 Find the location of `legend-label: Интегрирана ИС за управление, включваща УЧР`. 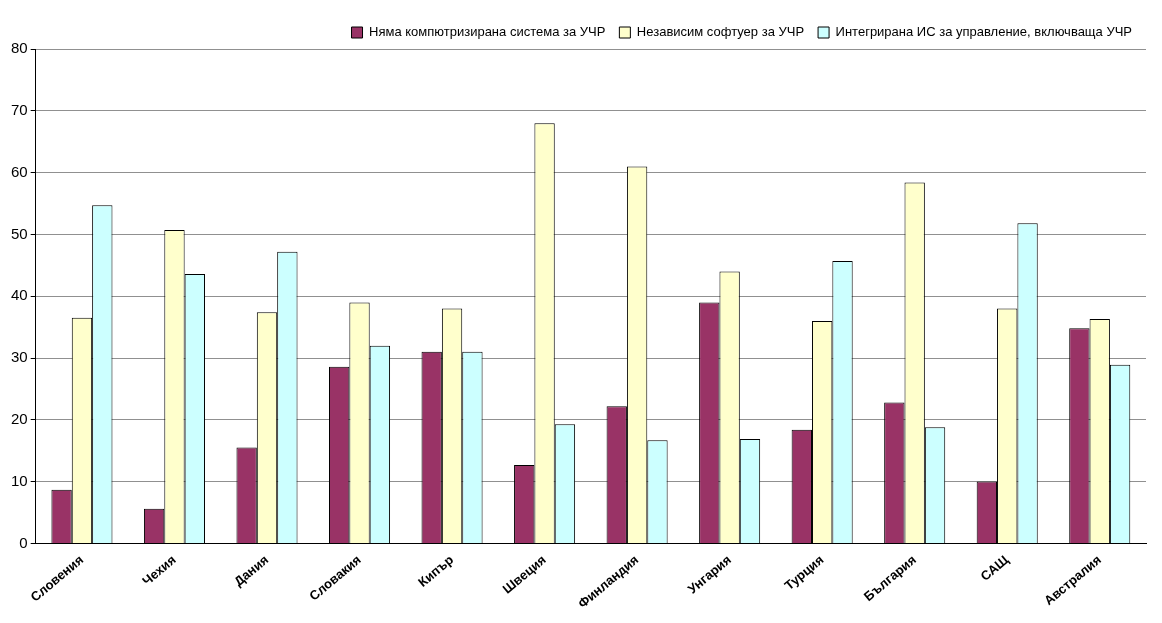

legend-label: Интегрирана ИС за управление, включваща УЧР is located at coordinates (984, 32).